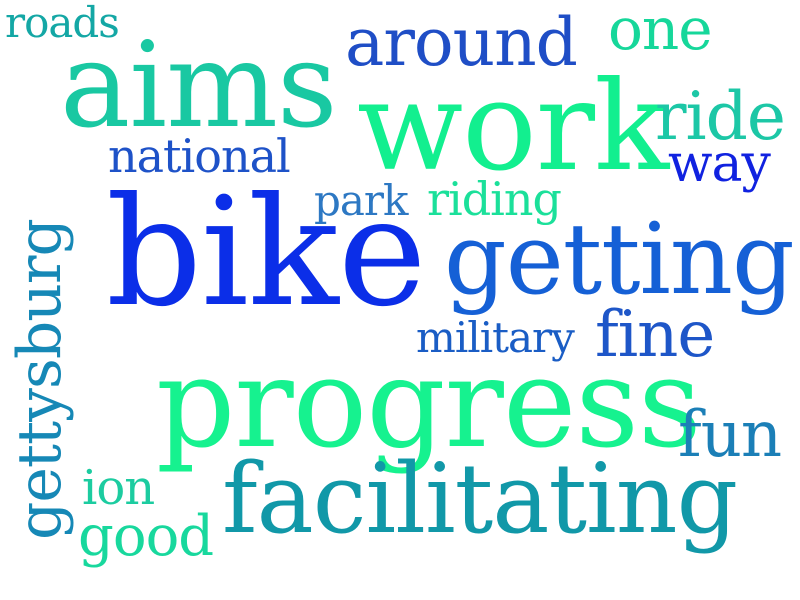 The image size is (800, 600). What do you see at coordinates (619, 260) in the screenshot?
I see `word-getting: getting` at bounding box center [619, 260].